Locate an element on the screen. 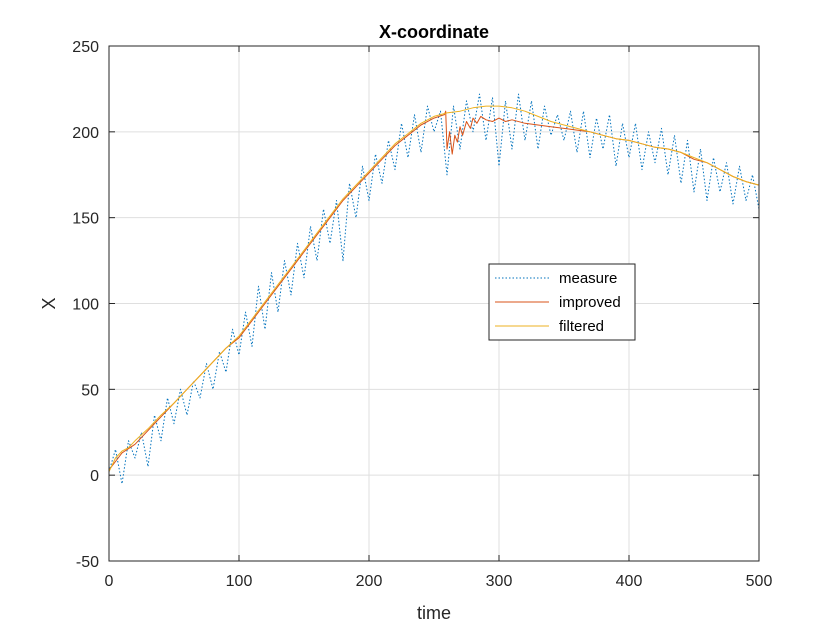  legend-label-filtered: filtered is located at coordinates (581, 326).